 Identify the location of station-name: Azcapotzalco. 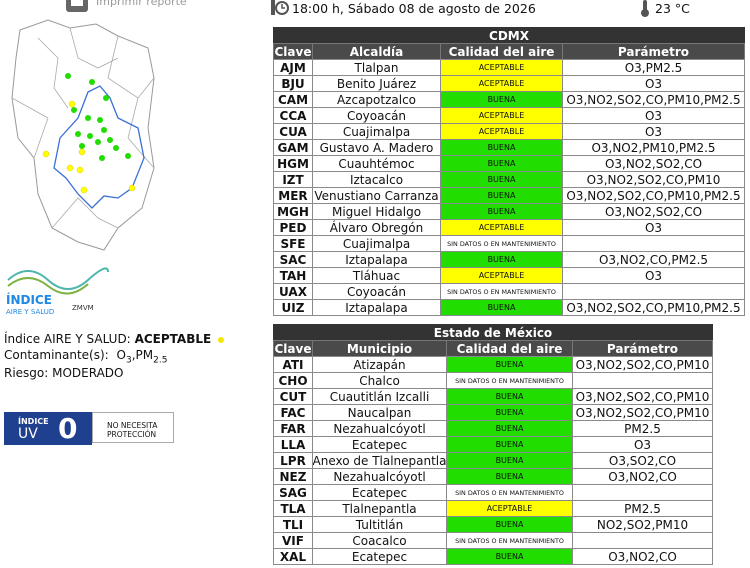
(376, 99).